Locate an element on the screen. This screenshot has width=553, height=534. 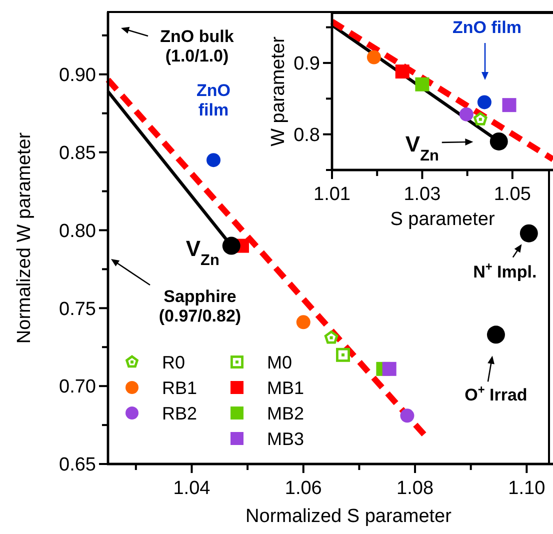
legend-label: MB1 is located at coordinates (285, 388).